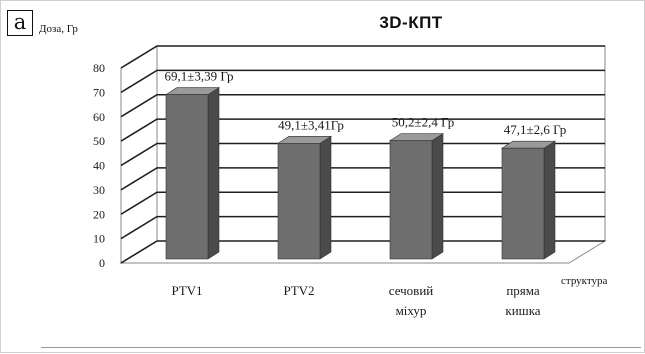 Image resolution: width=645 pixels, height=354 pixels. What do you see at coordinates (186, 290) in the screenshot?
I see `x-tick-label: PTV1` at bounding box center [186, 290].